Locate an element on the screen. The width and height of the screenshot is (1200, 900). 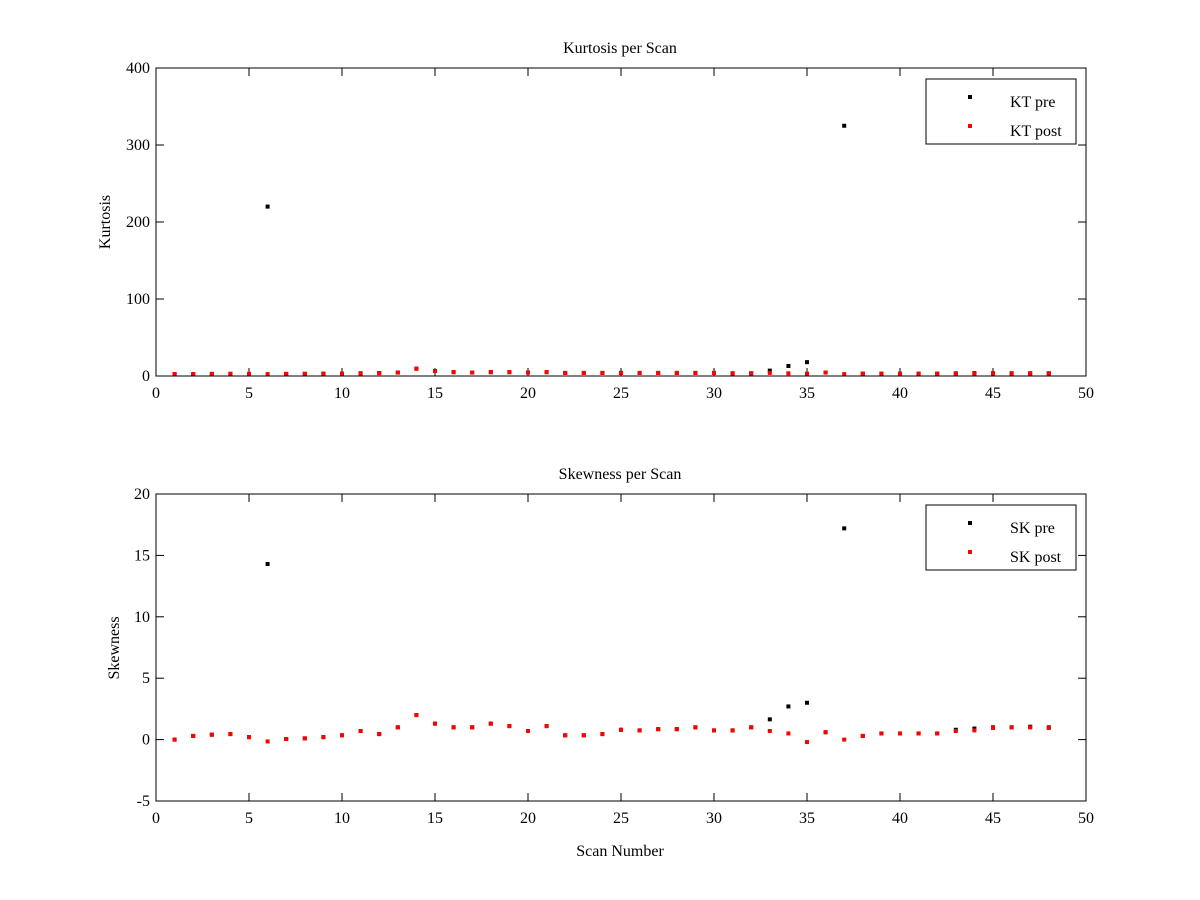
kurtosis-y-tick-label: 100 is located at coordinates (138, 299).